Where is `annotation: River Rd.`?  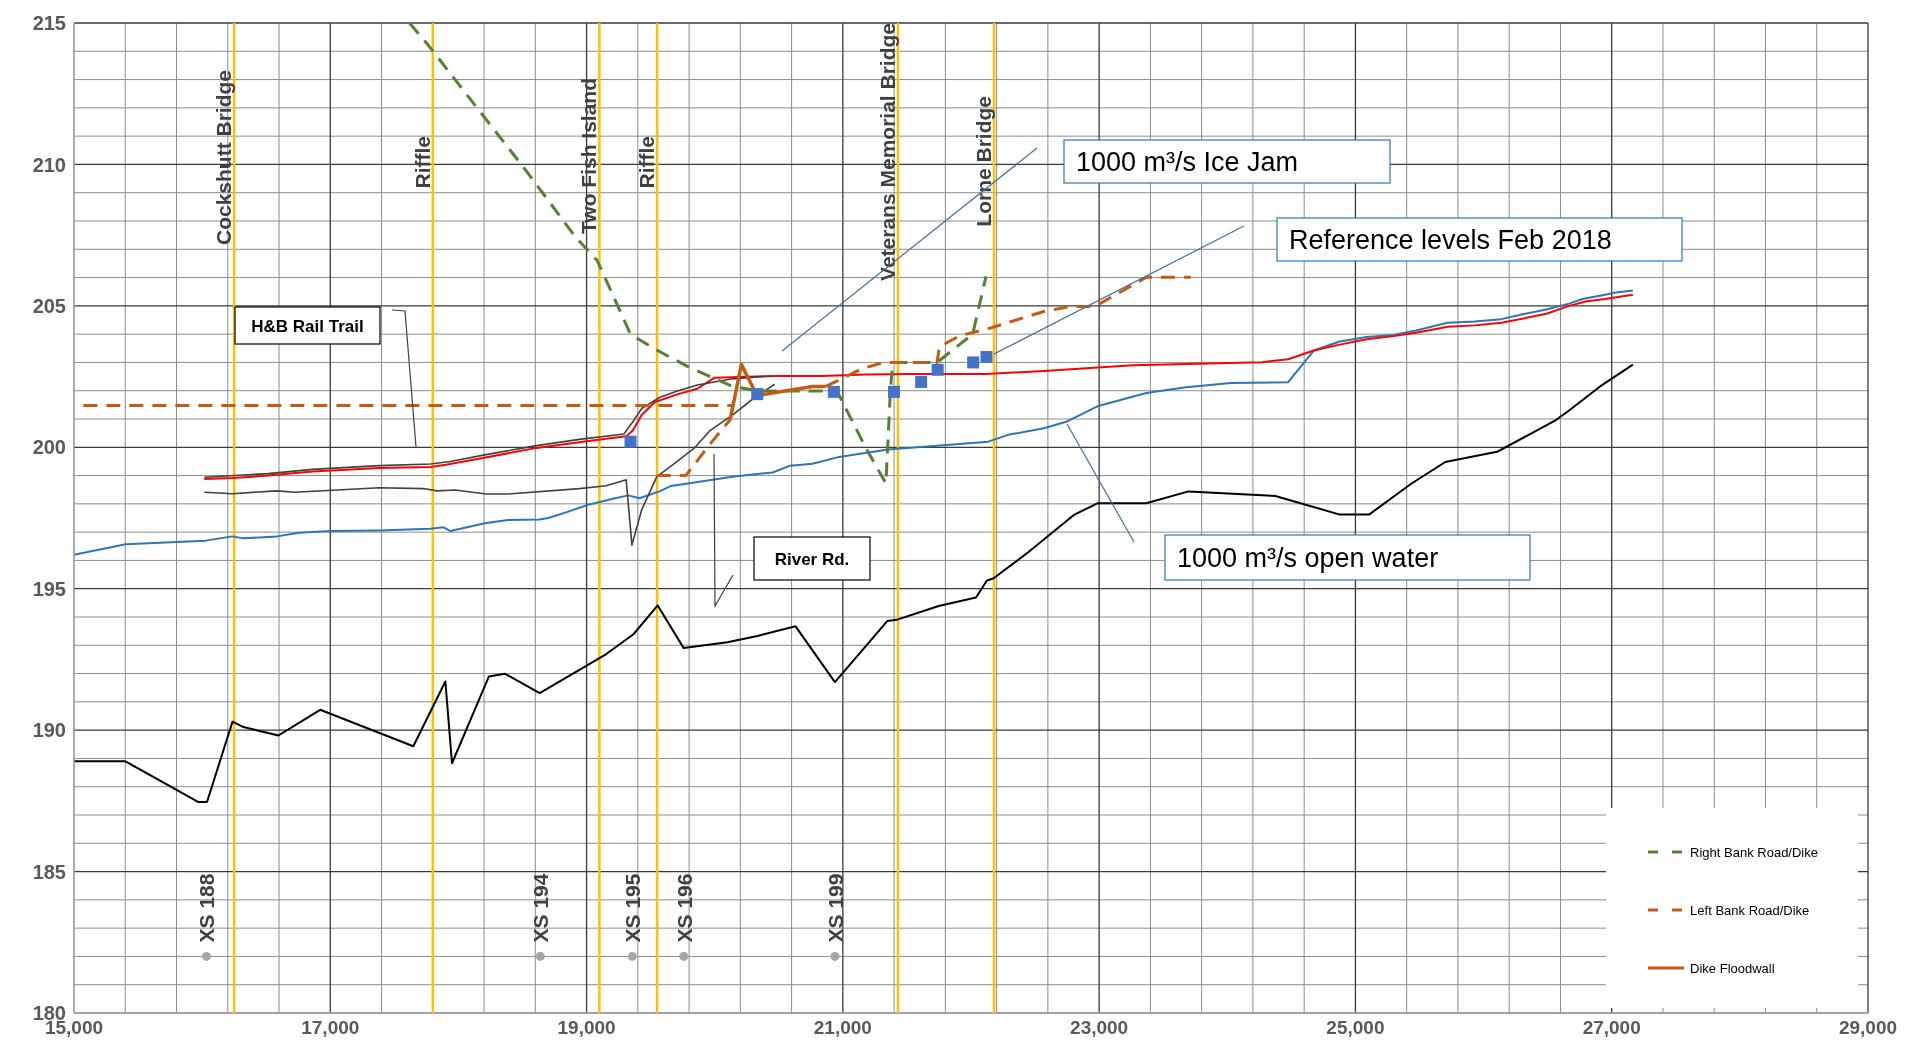
annotation: River Rd. is located at coordinates (812, 559).